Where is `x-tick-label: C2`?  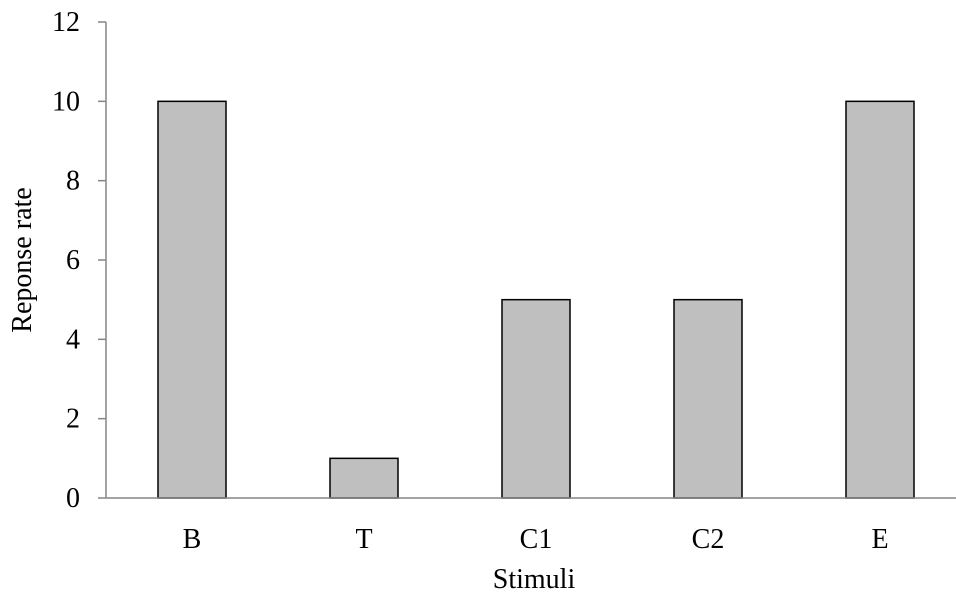 x-tick-label: C2 is located at coordinates (708, 539).